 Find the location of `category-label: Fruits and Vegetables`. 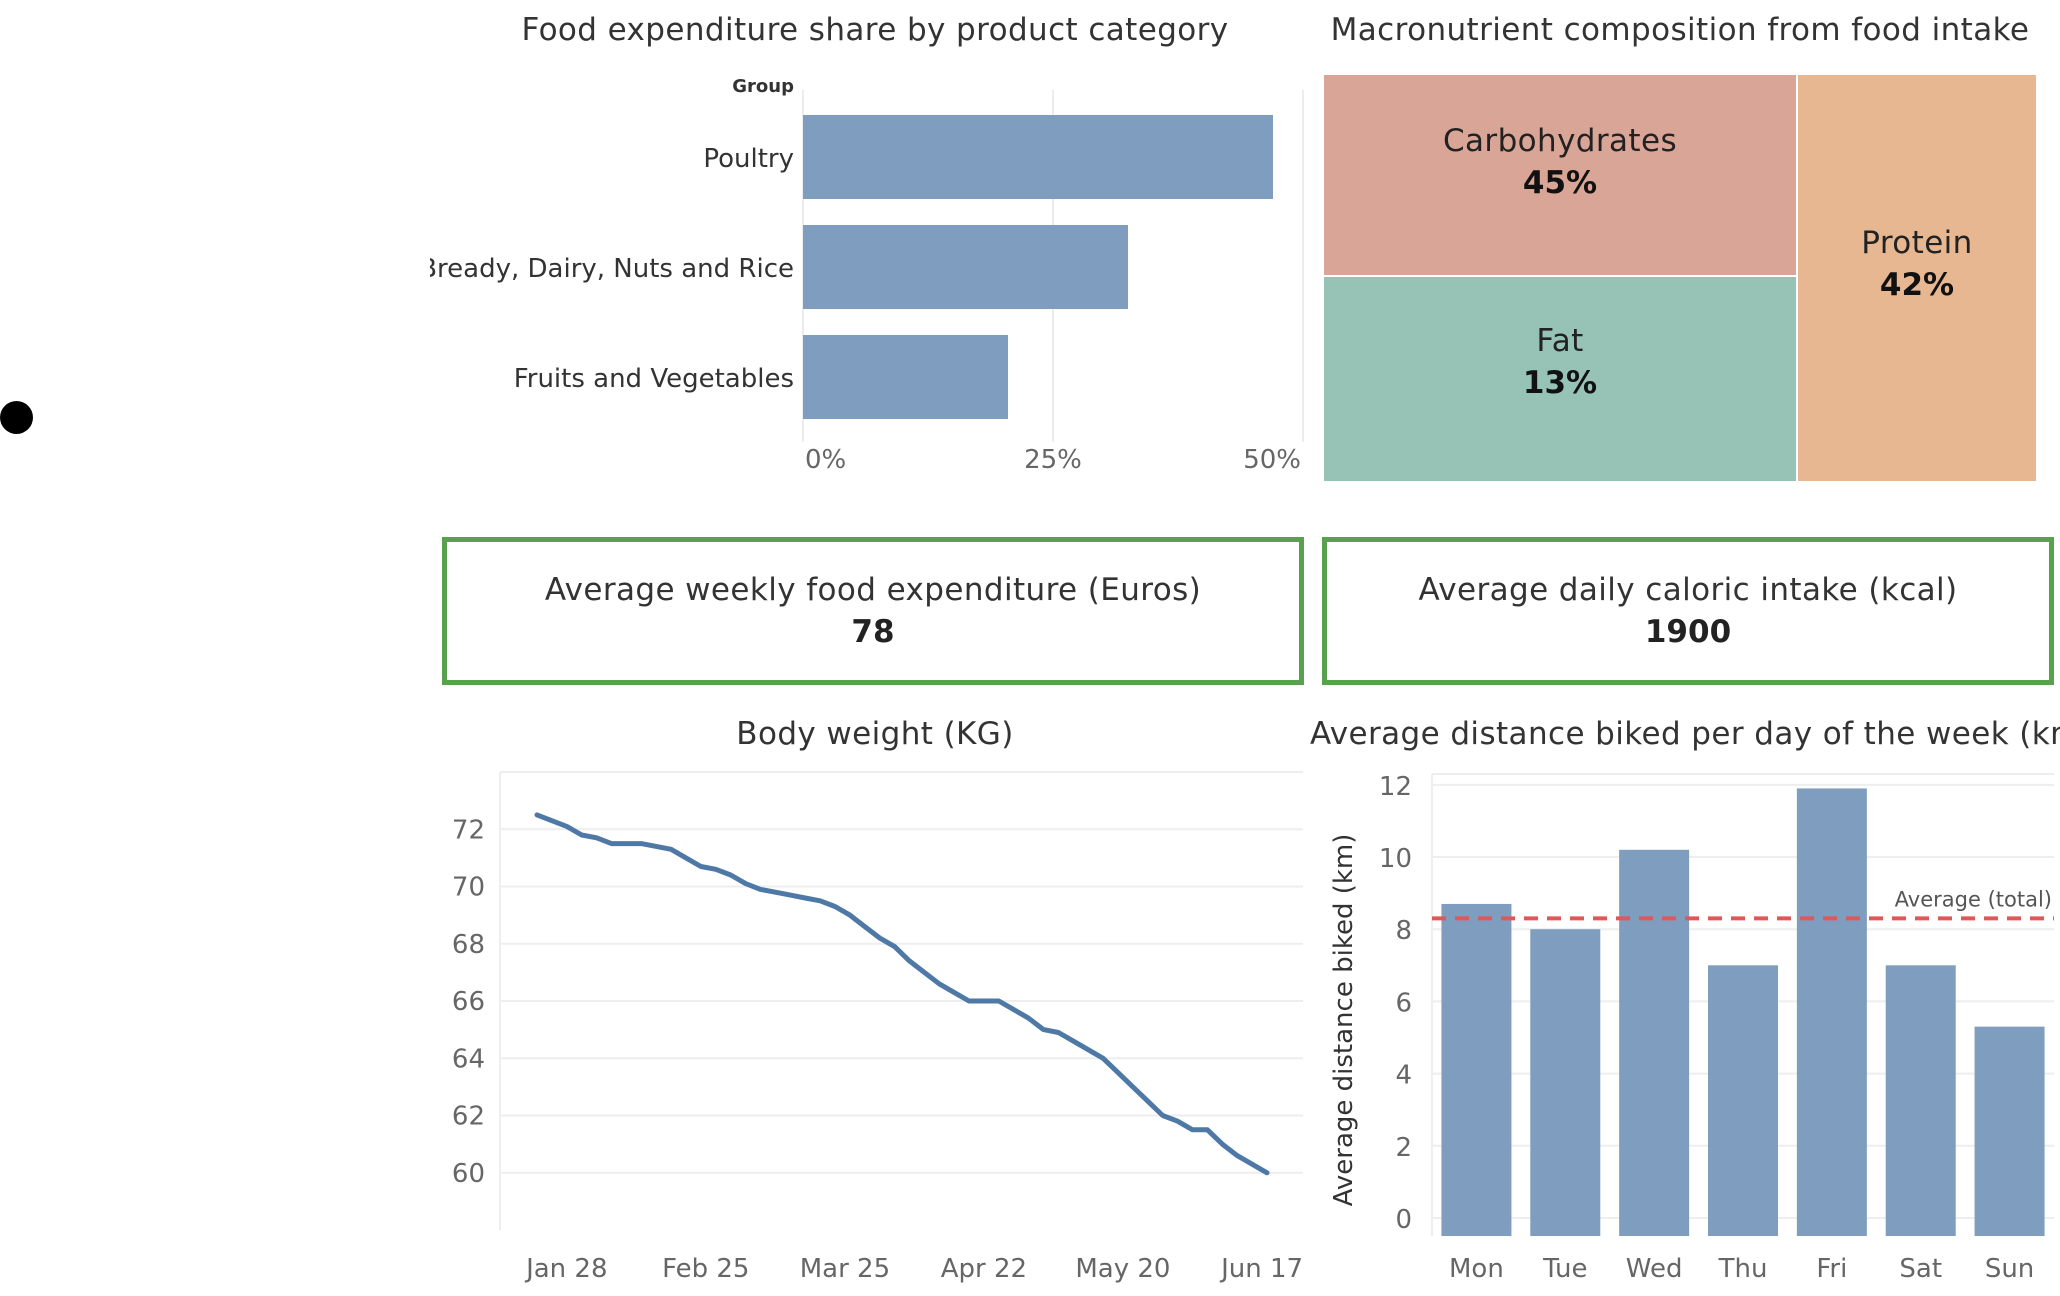

category-label: Fruits and Vegetables is located at coordinates (654, 379).